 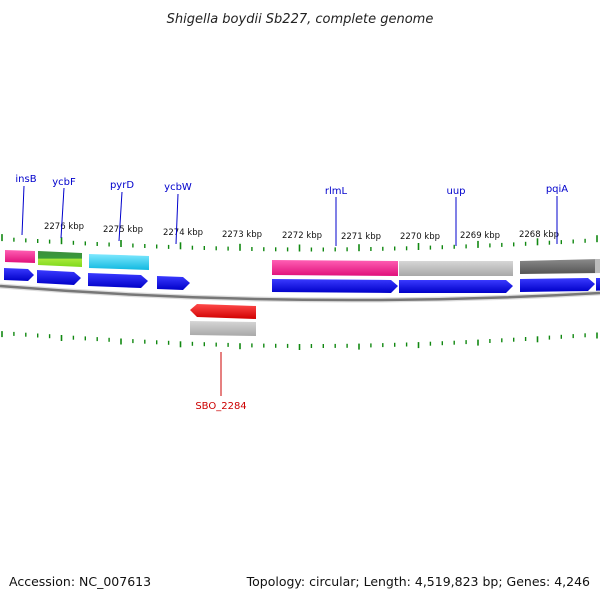 What do you see at coordinates (289, 215) in the screenshot?
I see `gene-leader-lines` at bounding box center [289, 215].